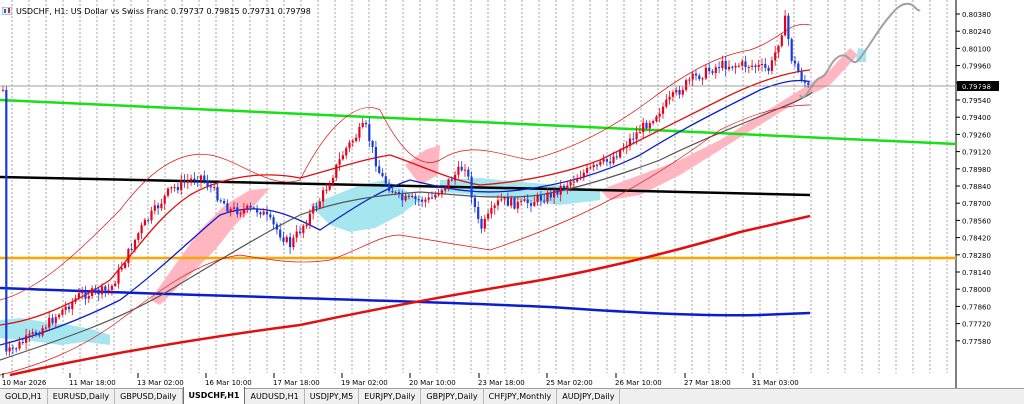  What do you see at coordinates (405, 186) in the screenshot?
I see `black-trendline` at bounding box center [405, 186].